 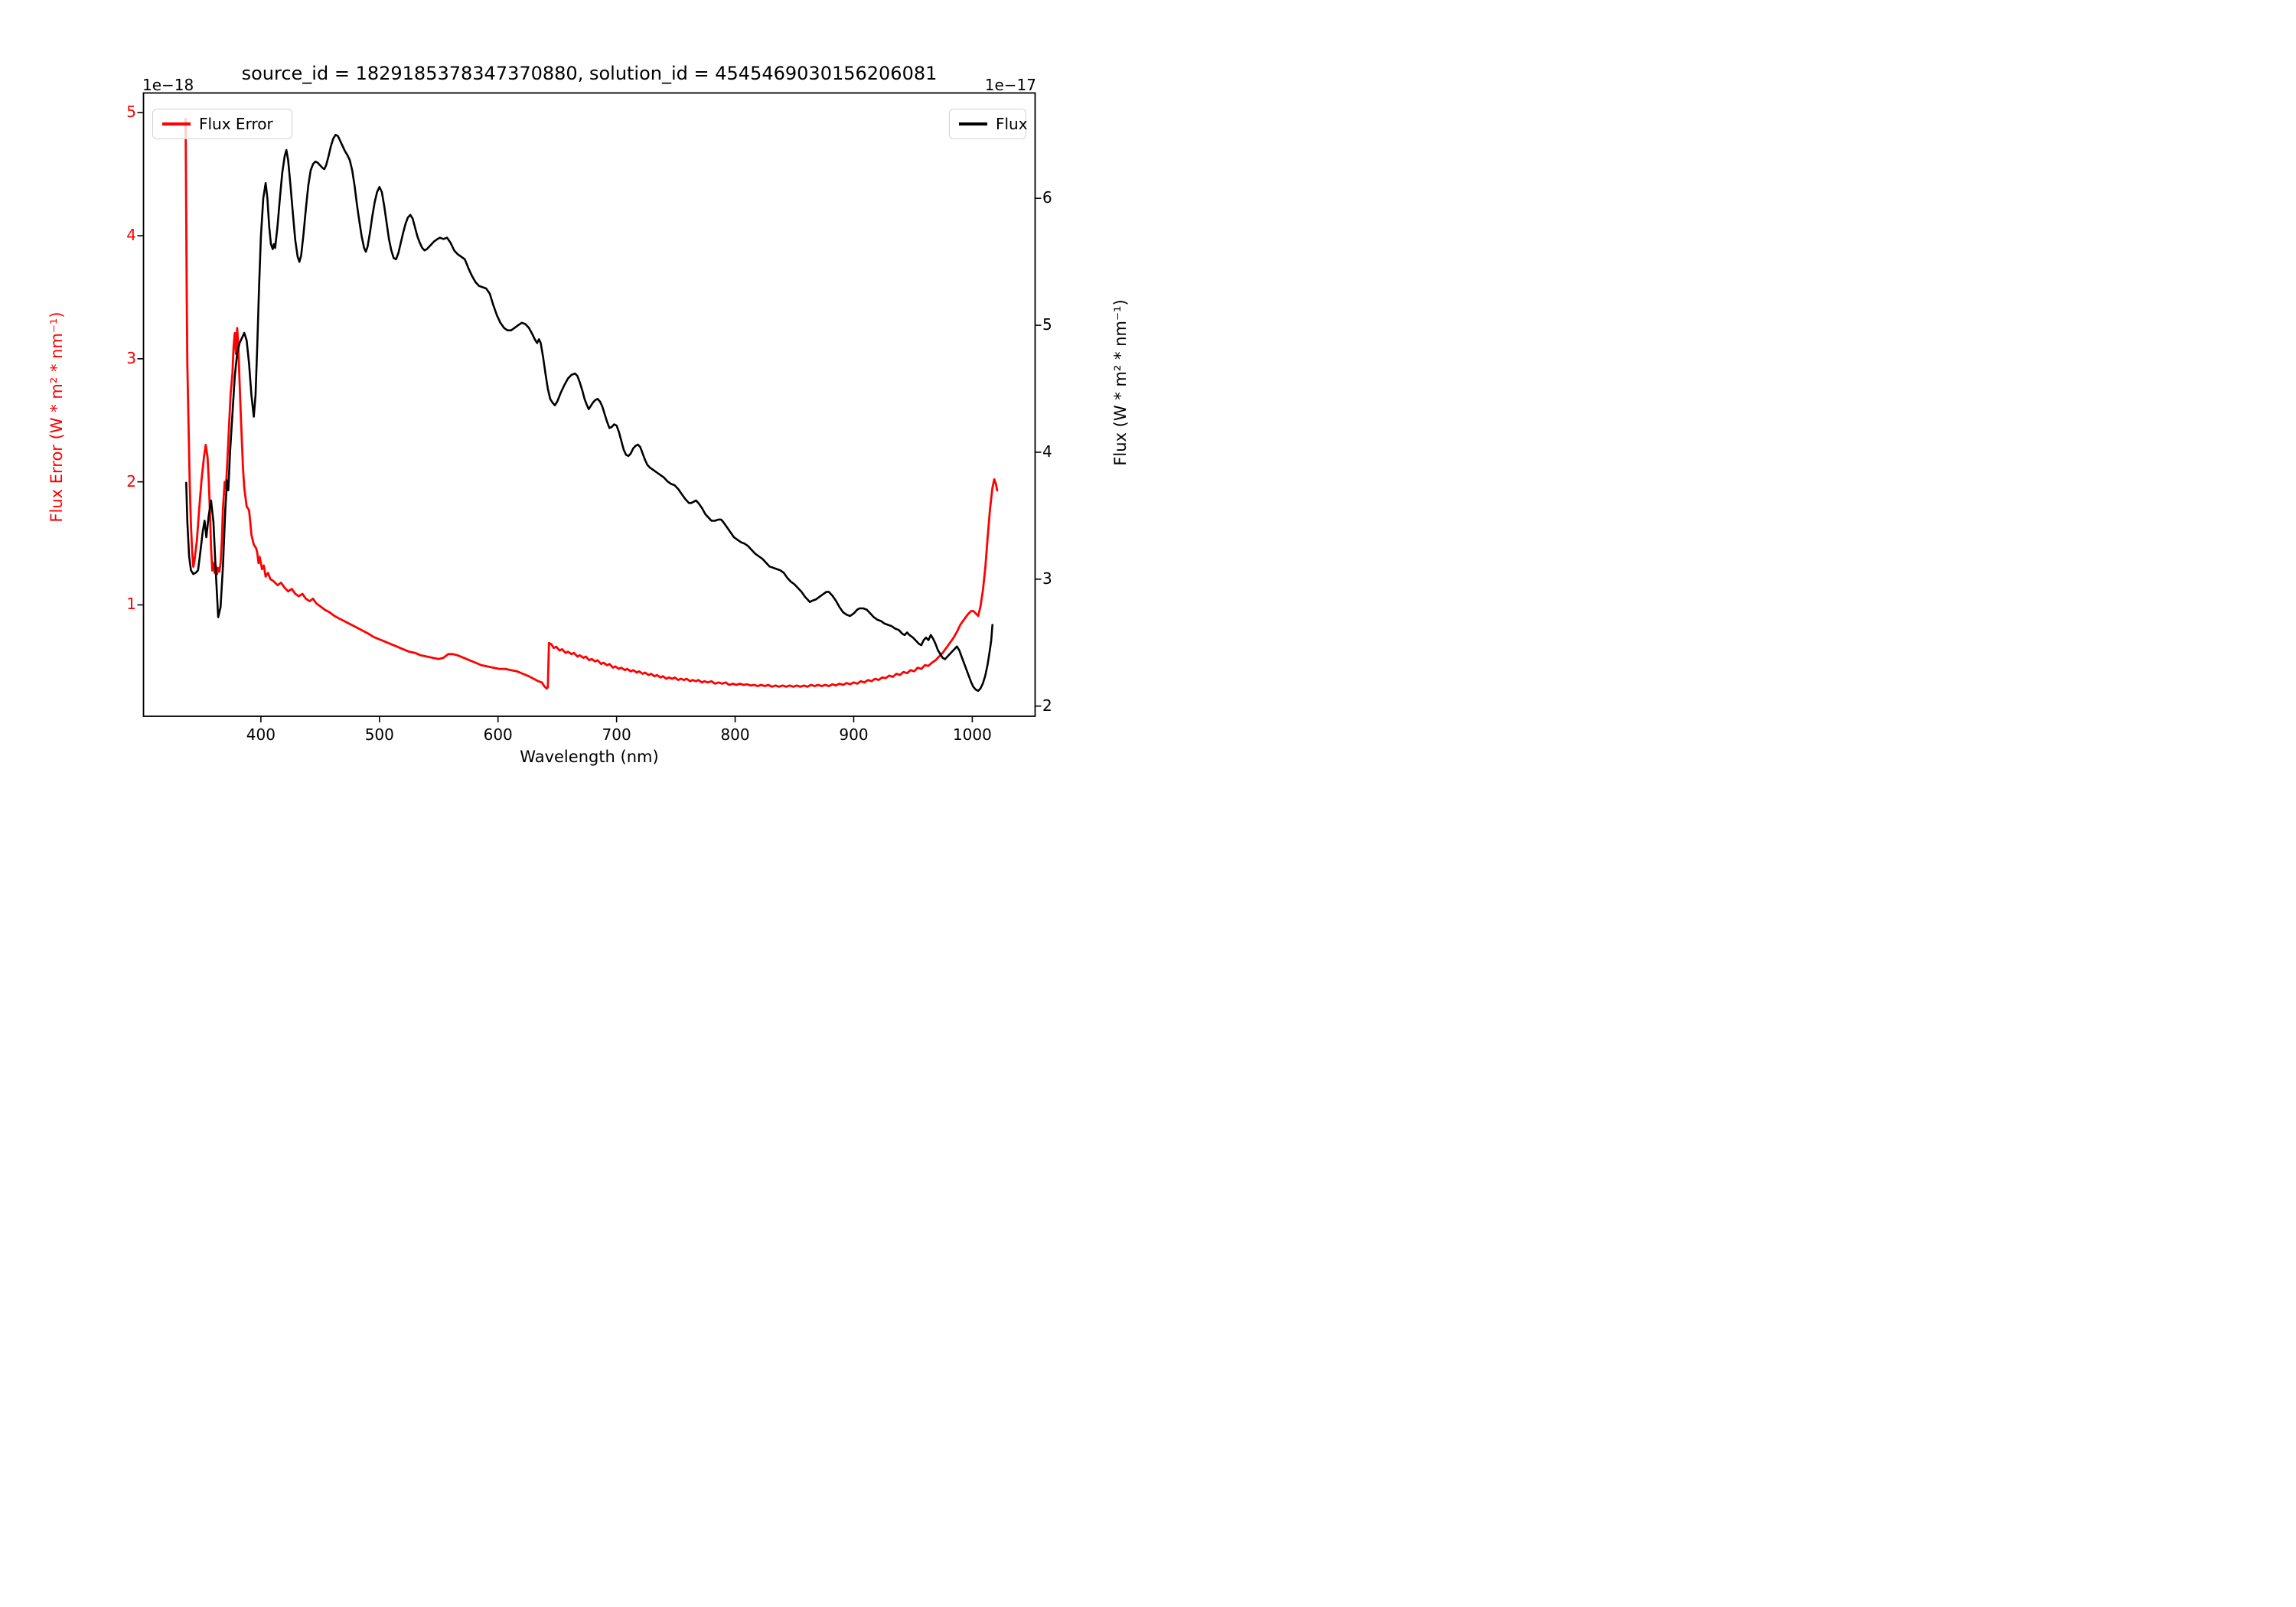 What do you see at coordinates (131, 112) in the screenshot?
I see `left-y-tick-label: 5` at bounding box center [131, 112].